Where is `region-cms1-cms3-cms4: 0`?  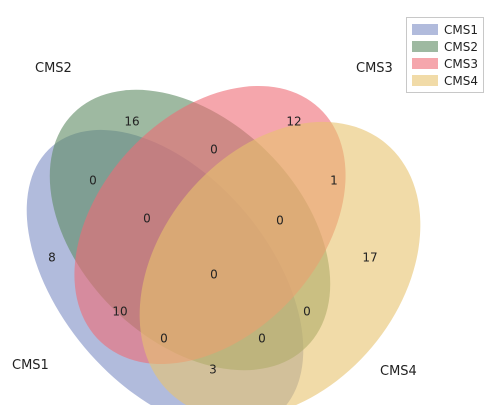
region-cms1-cms3-cms4: 0 is located at coordinates (164, 339).